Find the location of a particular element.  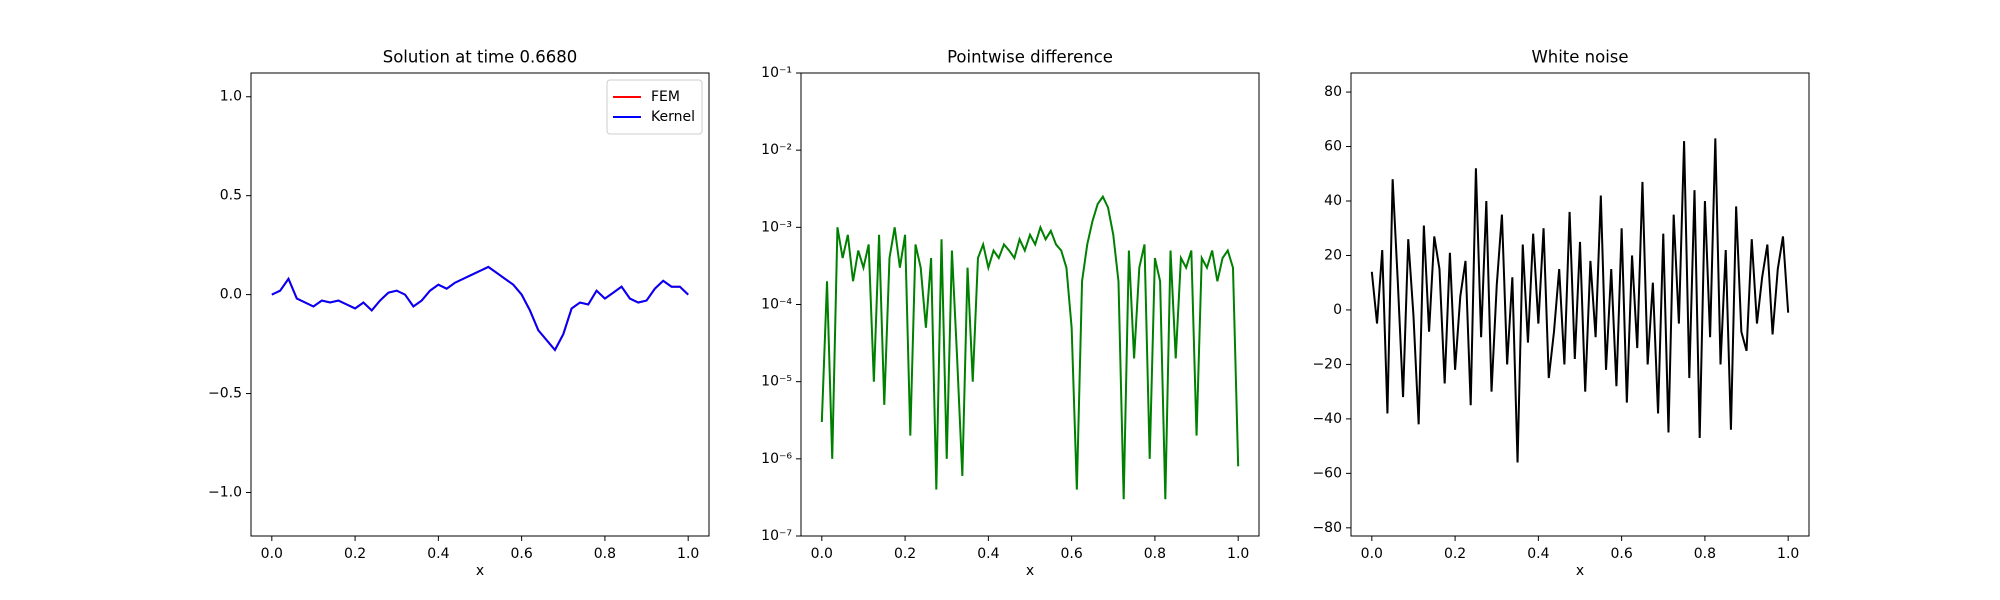

y-tick-label: 0.0 is located at coordinates (231, 295).